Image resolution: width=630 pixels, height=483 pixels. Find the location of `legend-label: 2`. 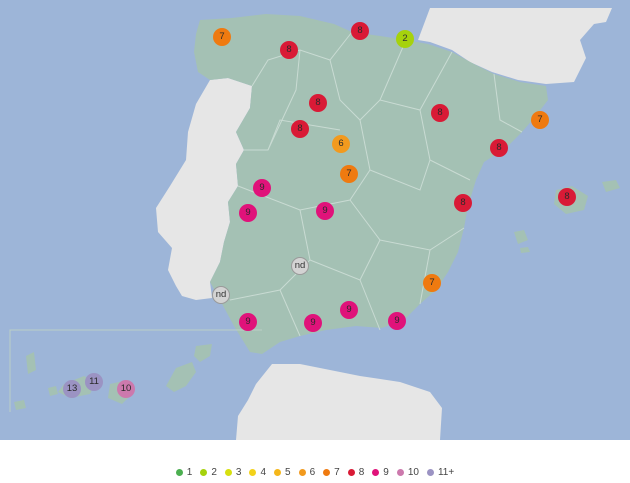

legend-label: 2 is located at coordinates (214, 472).